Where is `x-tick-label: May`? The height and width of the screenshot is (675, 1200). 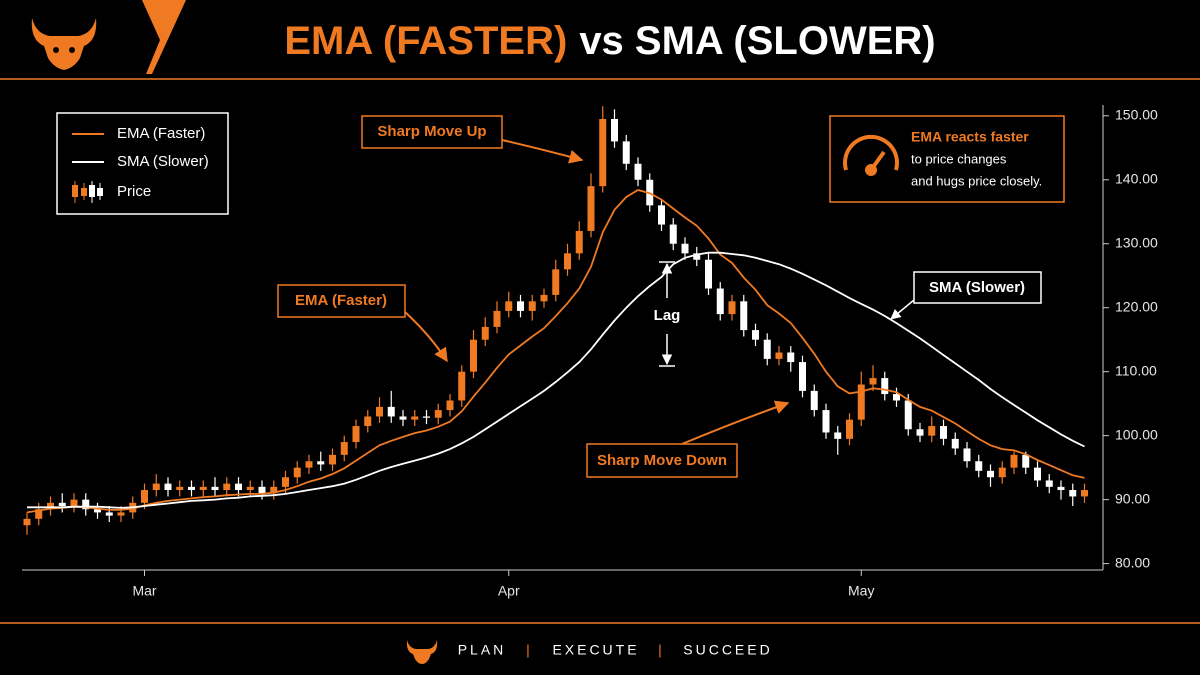 x-tick-label: May is located at coordinates (861, 591).